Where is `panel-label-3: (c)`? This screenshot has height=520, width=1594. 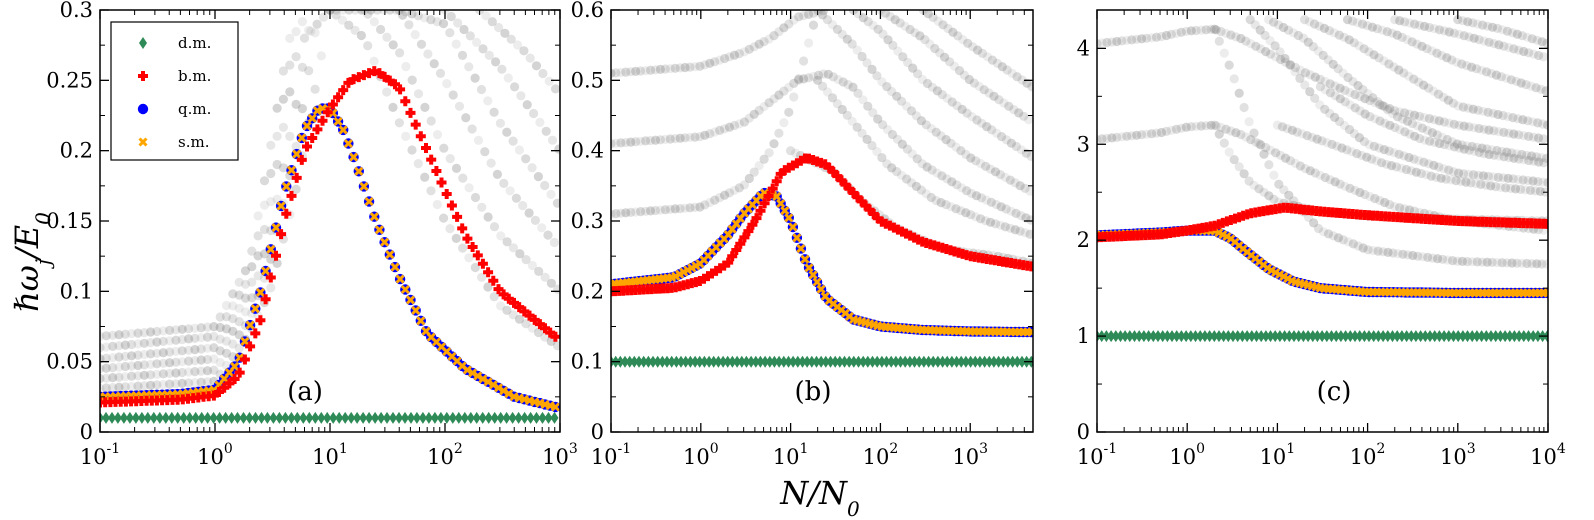
panel-label-3: (c) is located at coordinates (1334, 392).